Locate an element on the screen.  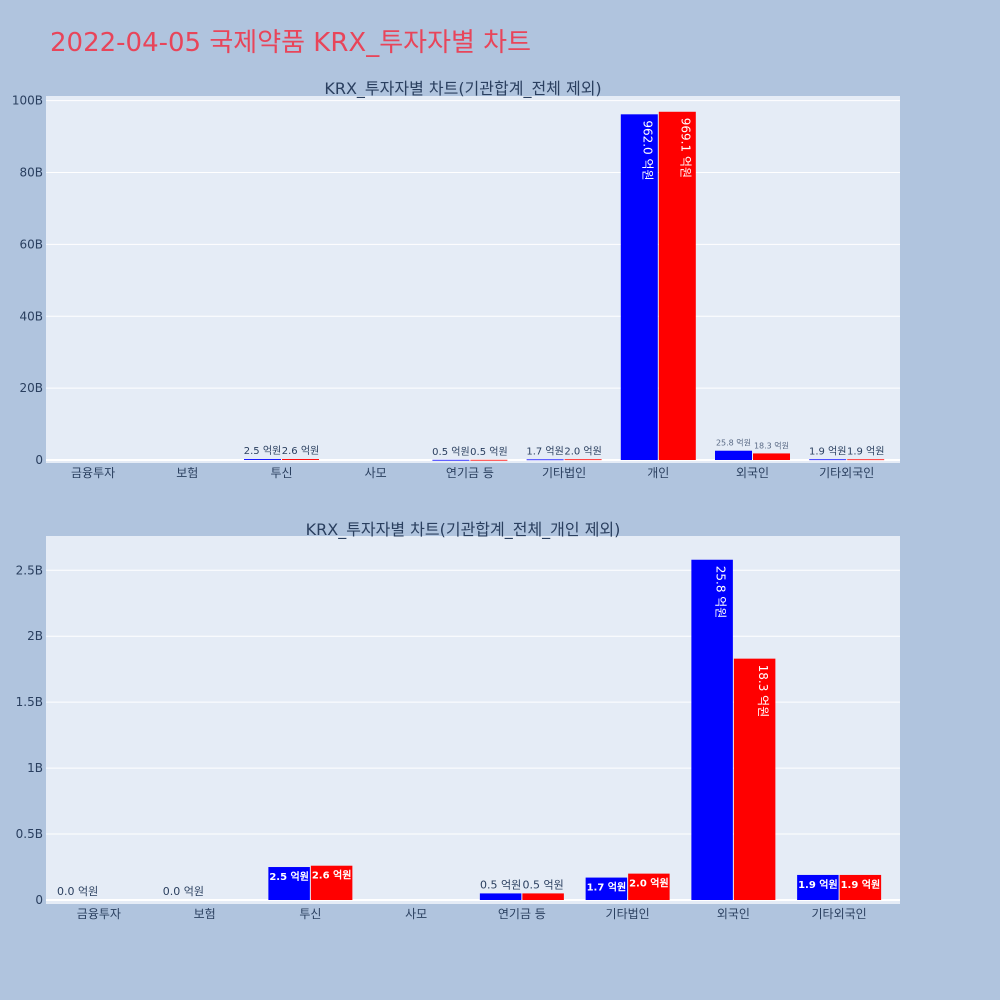
x-tick-label: 개인 is located at coordinates (658, 473).